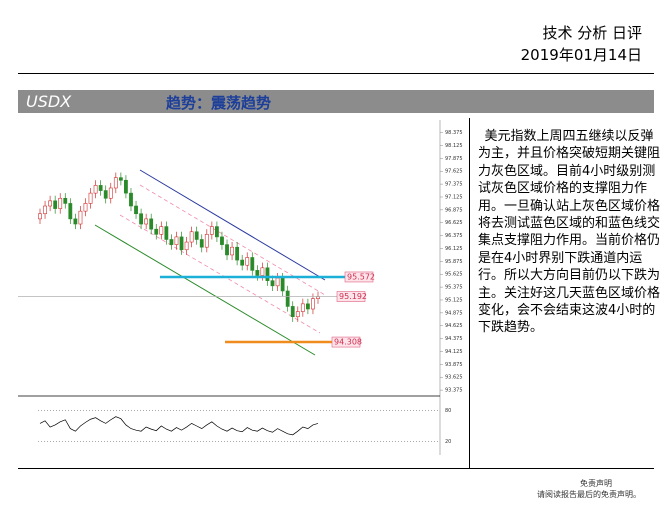  What do you see at coordinates (596, 483) in the screenshot?
I see `footer: 免责声明` at bounding box center [596, 483].